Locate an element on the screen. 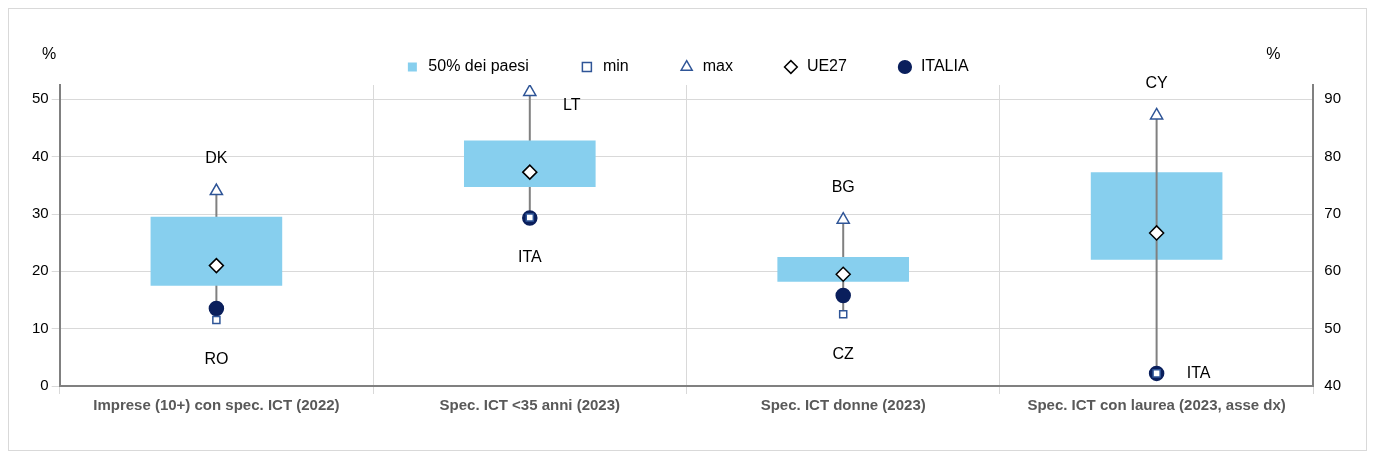 Image resolution: width=1373 pixels, height=457 pixels. legend-label: ITALIA is located at coordinates (944, 66).